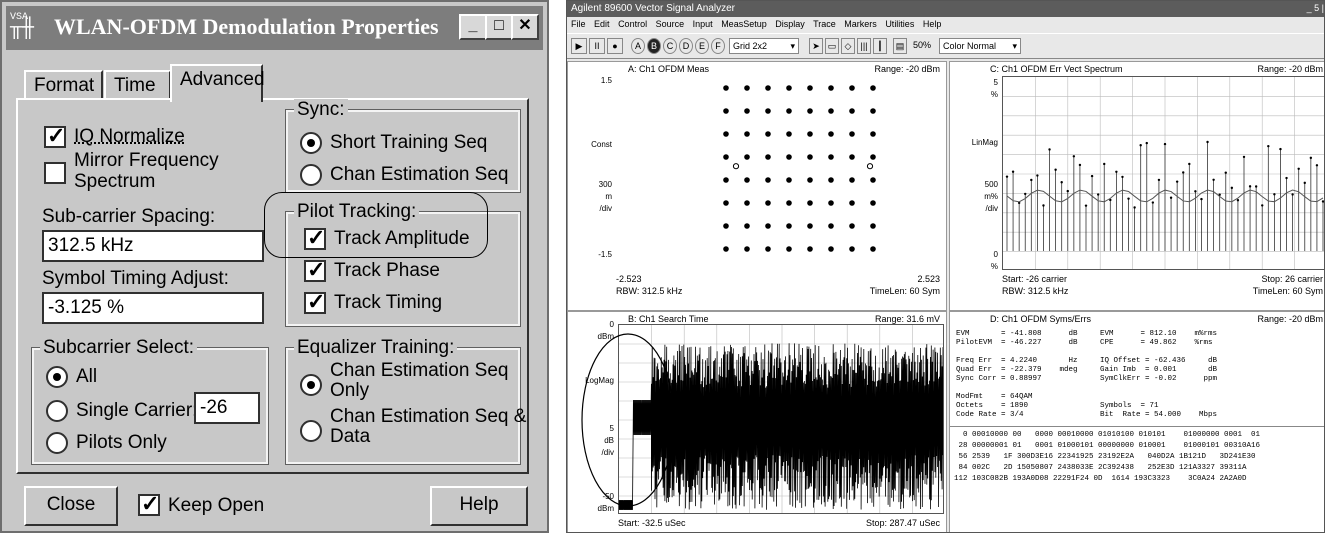  I want to click on color-dropdown: Color Normal ▾, so click(980, 46).